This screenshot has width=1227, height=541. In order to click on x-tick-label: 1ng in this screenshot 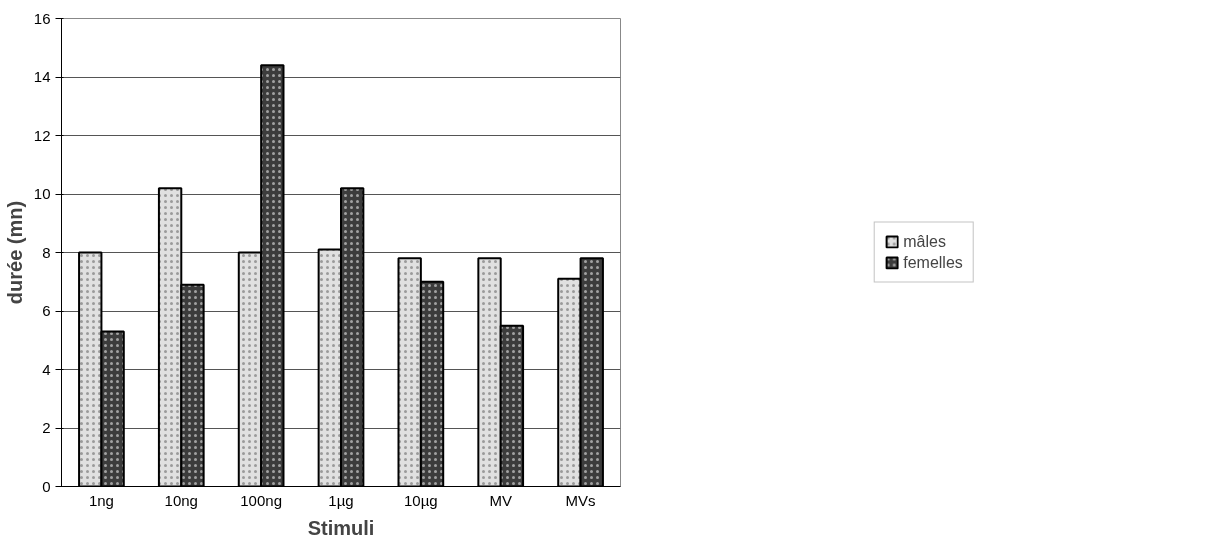, I will do `click(101, 500)`.